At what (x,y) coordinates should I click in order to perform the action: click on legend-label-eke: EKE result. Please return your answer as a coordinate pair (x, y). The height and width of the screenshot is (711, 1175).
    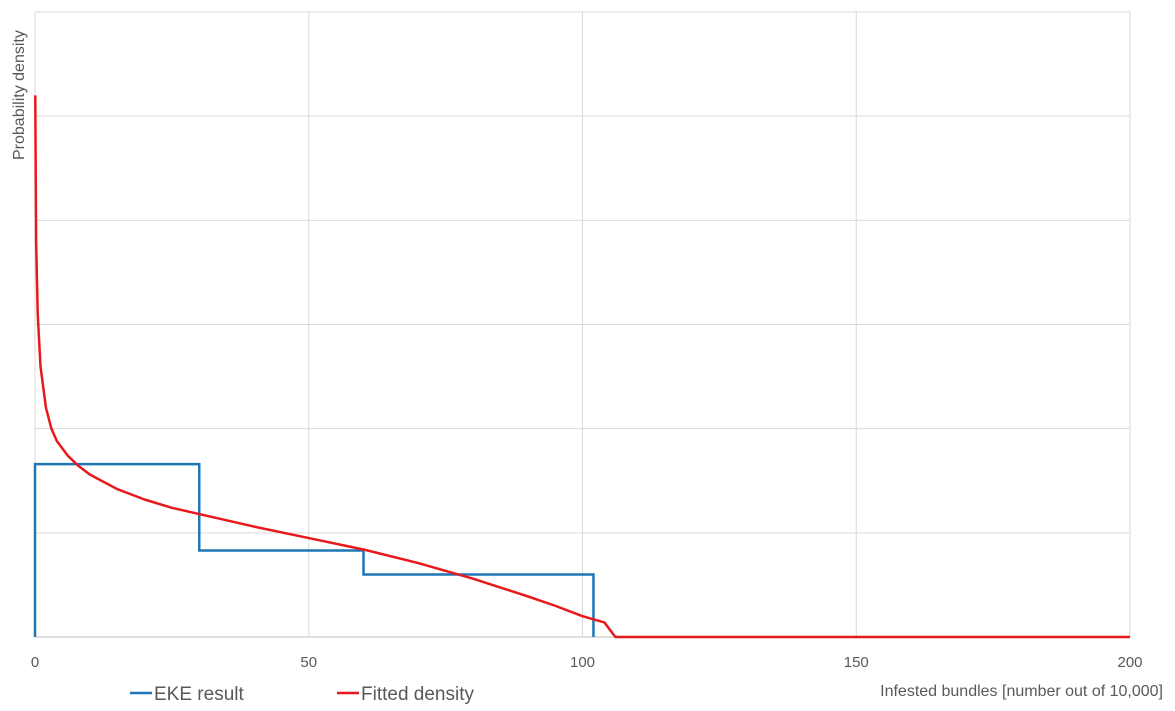
    Looking at the image, I should click on (199, 694).